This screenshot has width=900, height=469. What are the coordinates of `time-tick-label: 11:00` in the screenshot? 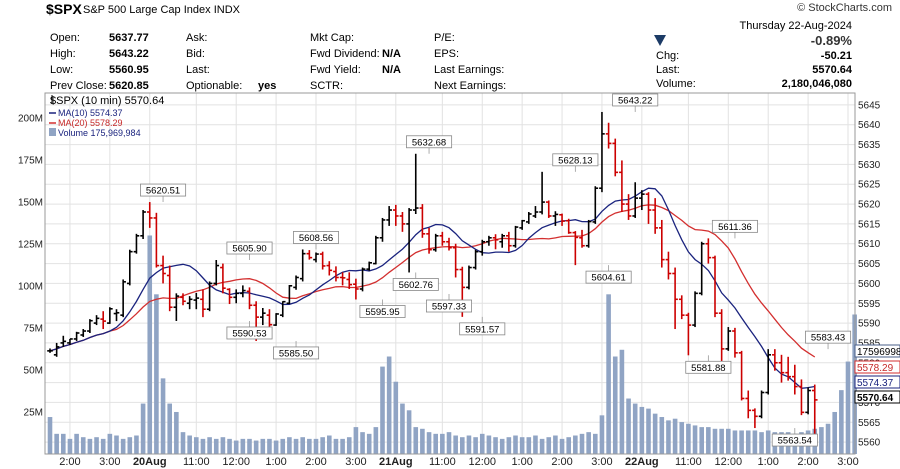 It's located at (688, 462).